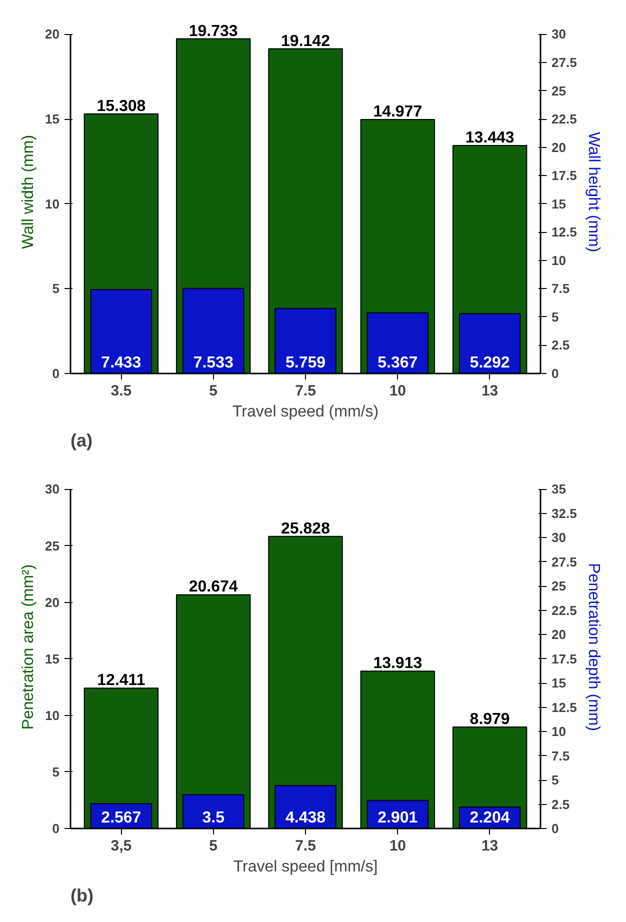  Describe the element at coordinates (559, 489) in the screenshot. I see `y2-tick-label: 35` at that location.